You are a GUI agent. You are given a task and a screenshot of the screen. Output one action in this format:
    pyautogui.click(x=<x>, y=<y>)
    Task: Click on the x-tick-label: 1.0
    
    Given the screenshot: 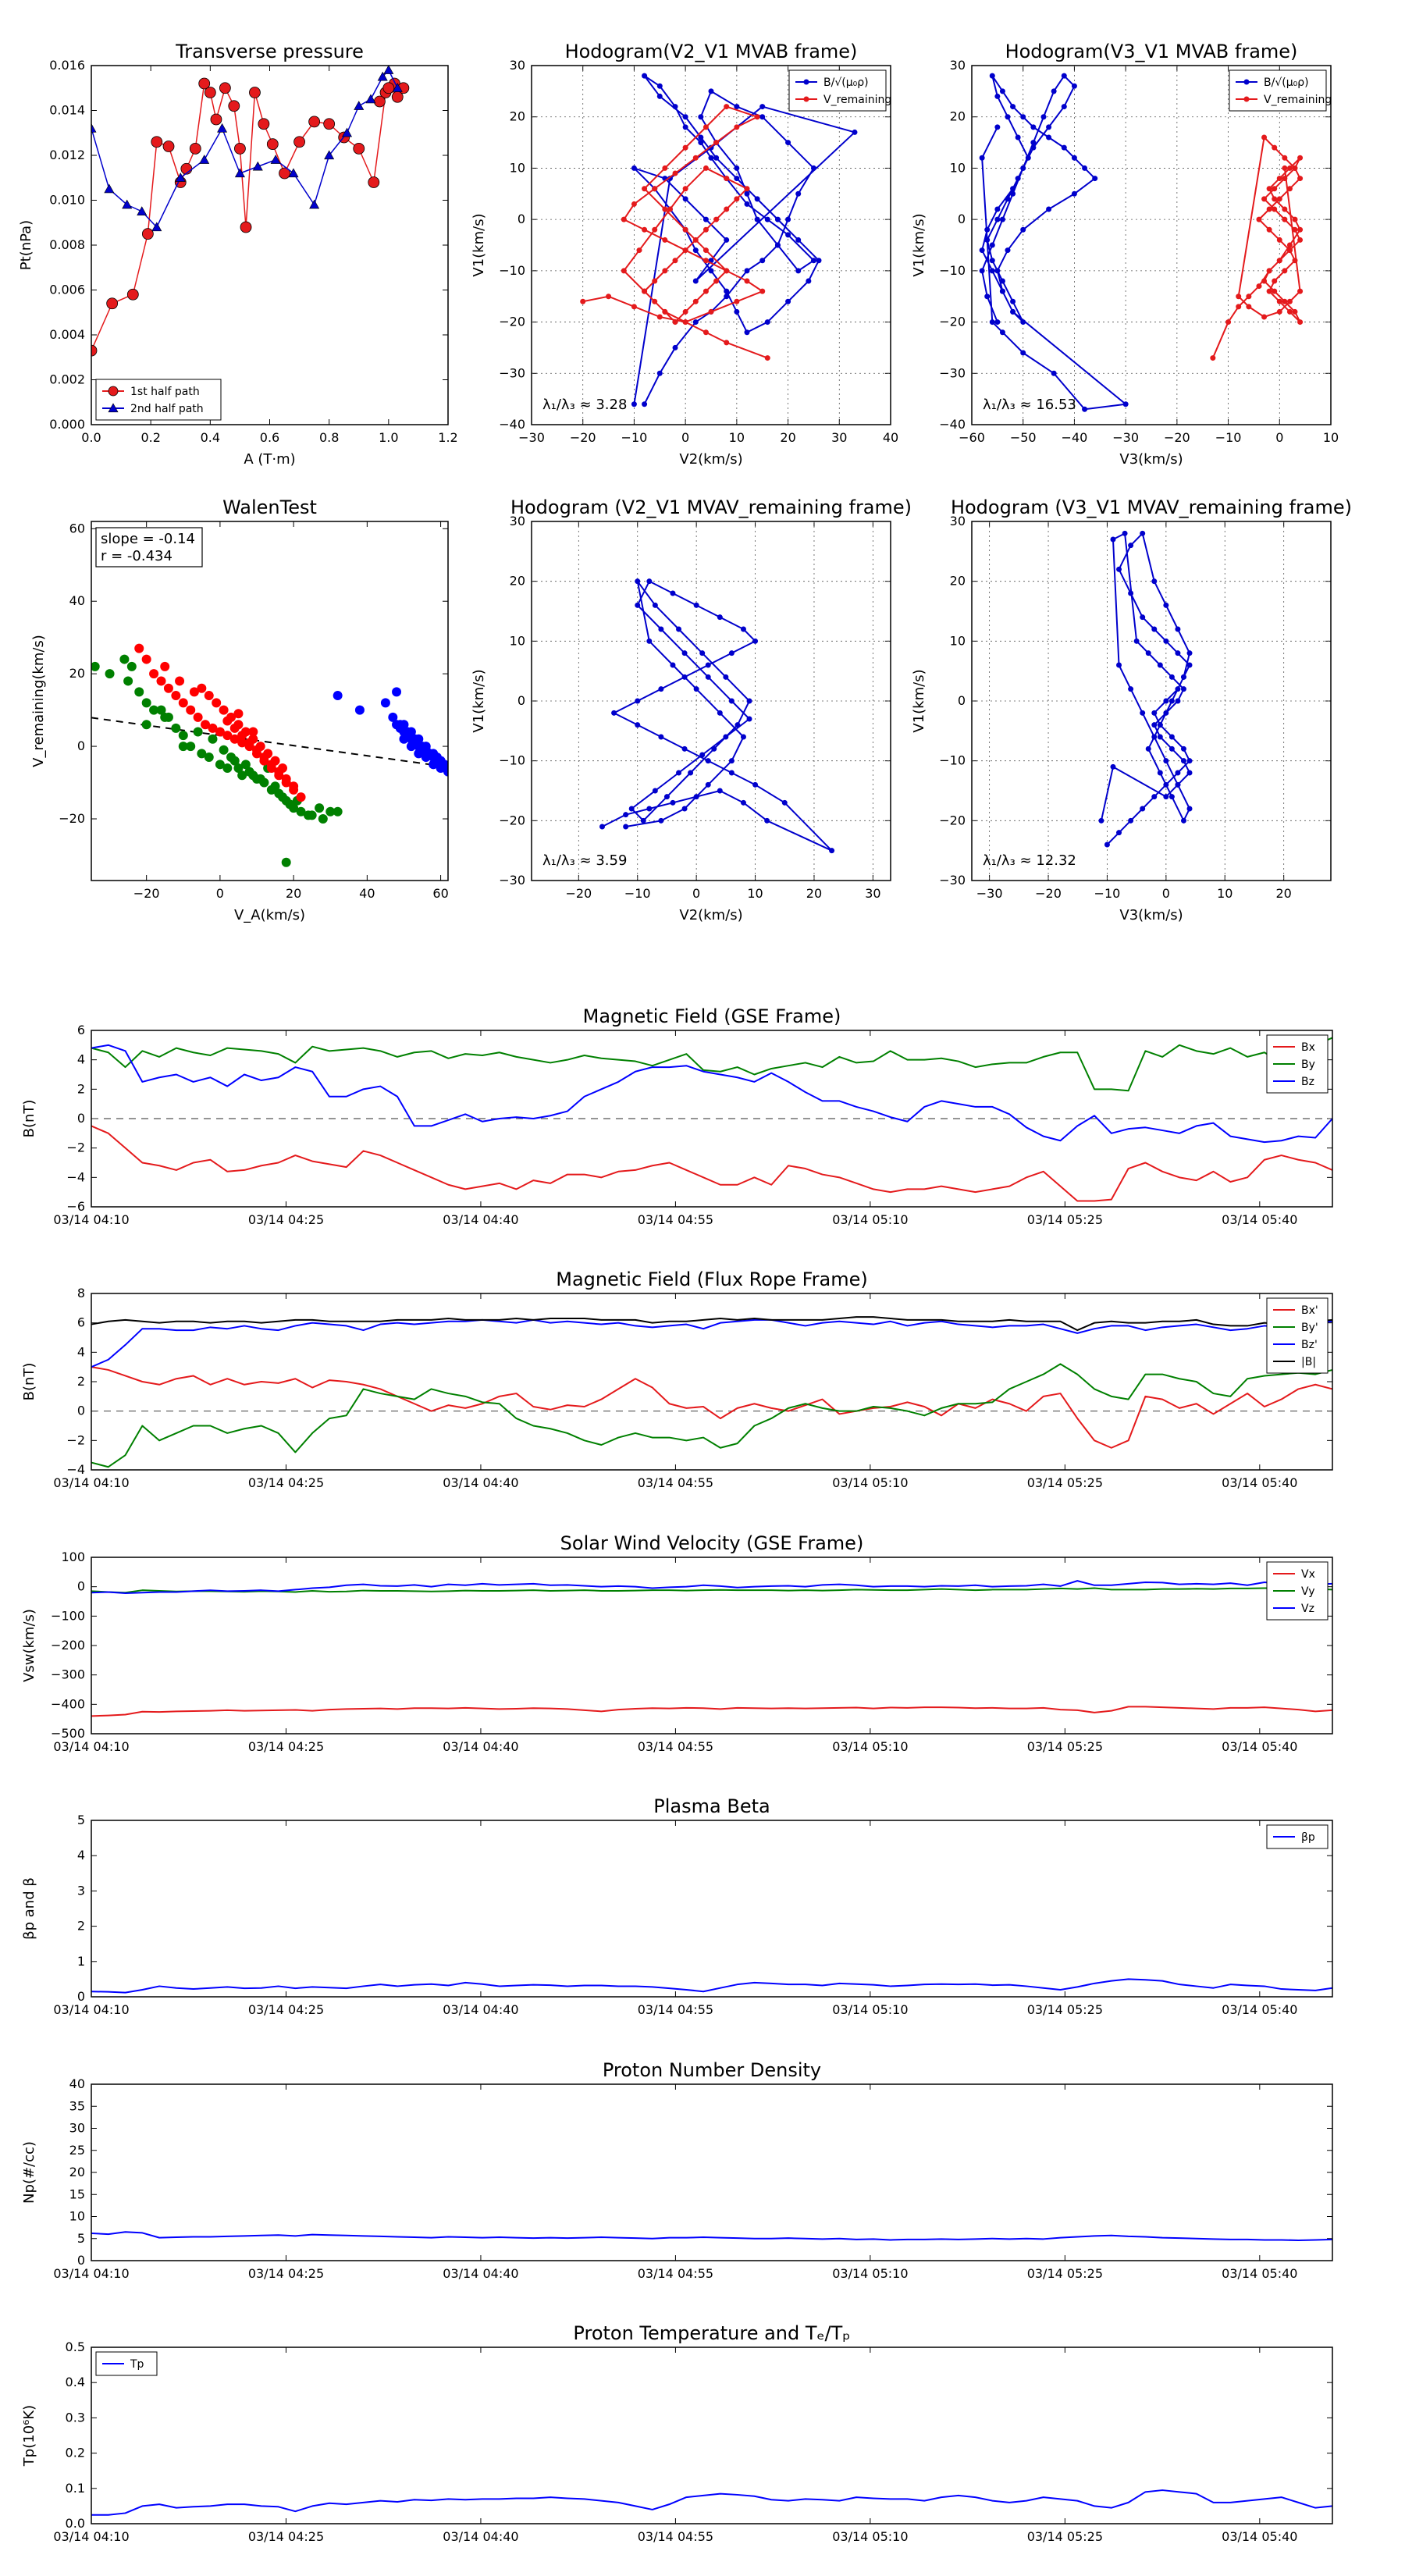 What is the action you would take?
    pyautogui.click(x=389, y=437)
    